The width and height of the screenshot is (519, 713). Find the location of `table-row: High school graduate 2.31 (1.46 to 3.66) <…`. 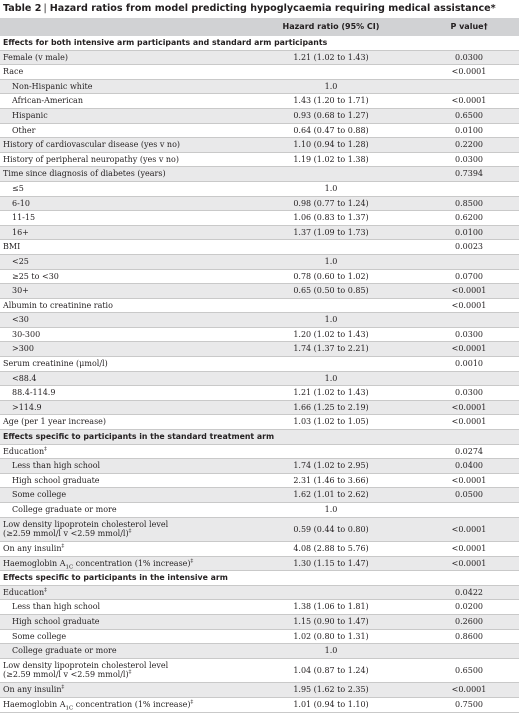

table-row: High school graduate 2.31 (1.46 to 3.66) <… is located at coordinates (259, 481).